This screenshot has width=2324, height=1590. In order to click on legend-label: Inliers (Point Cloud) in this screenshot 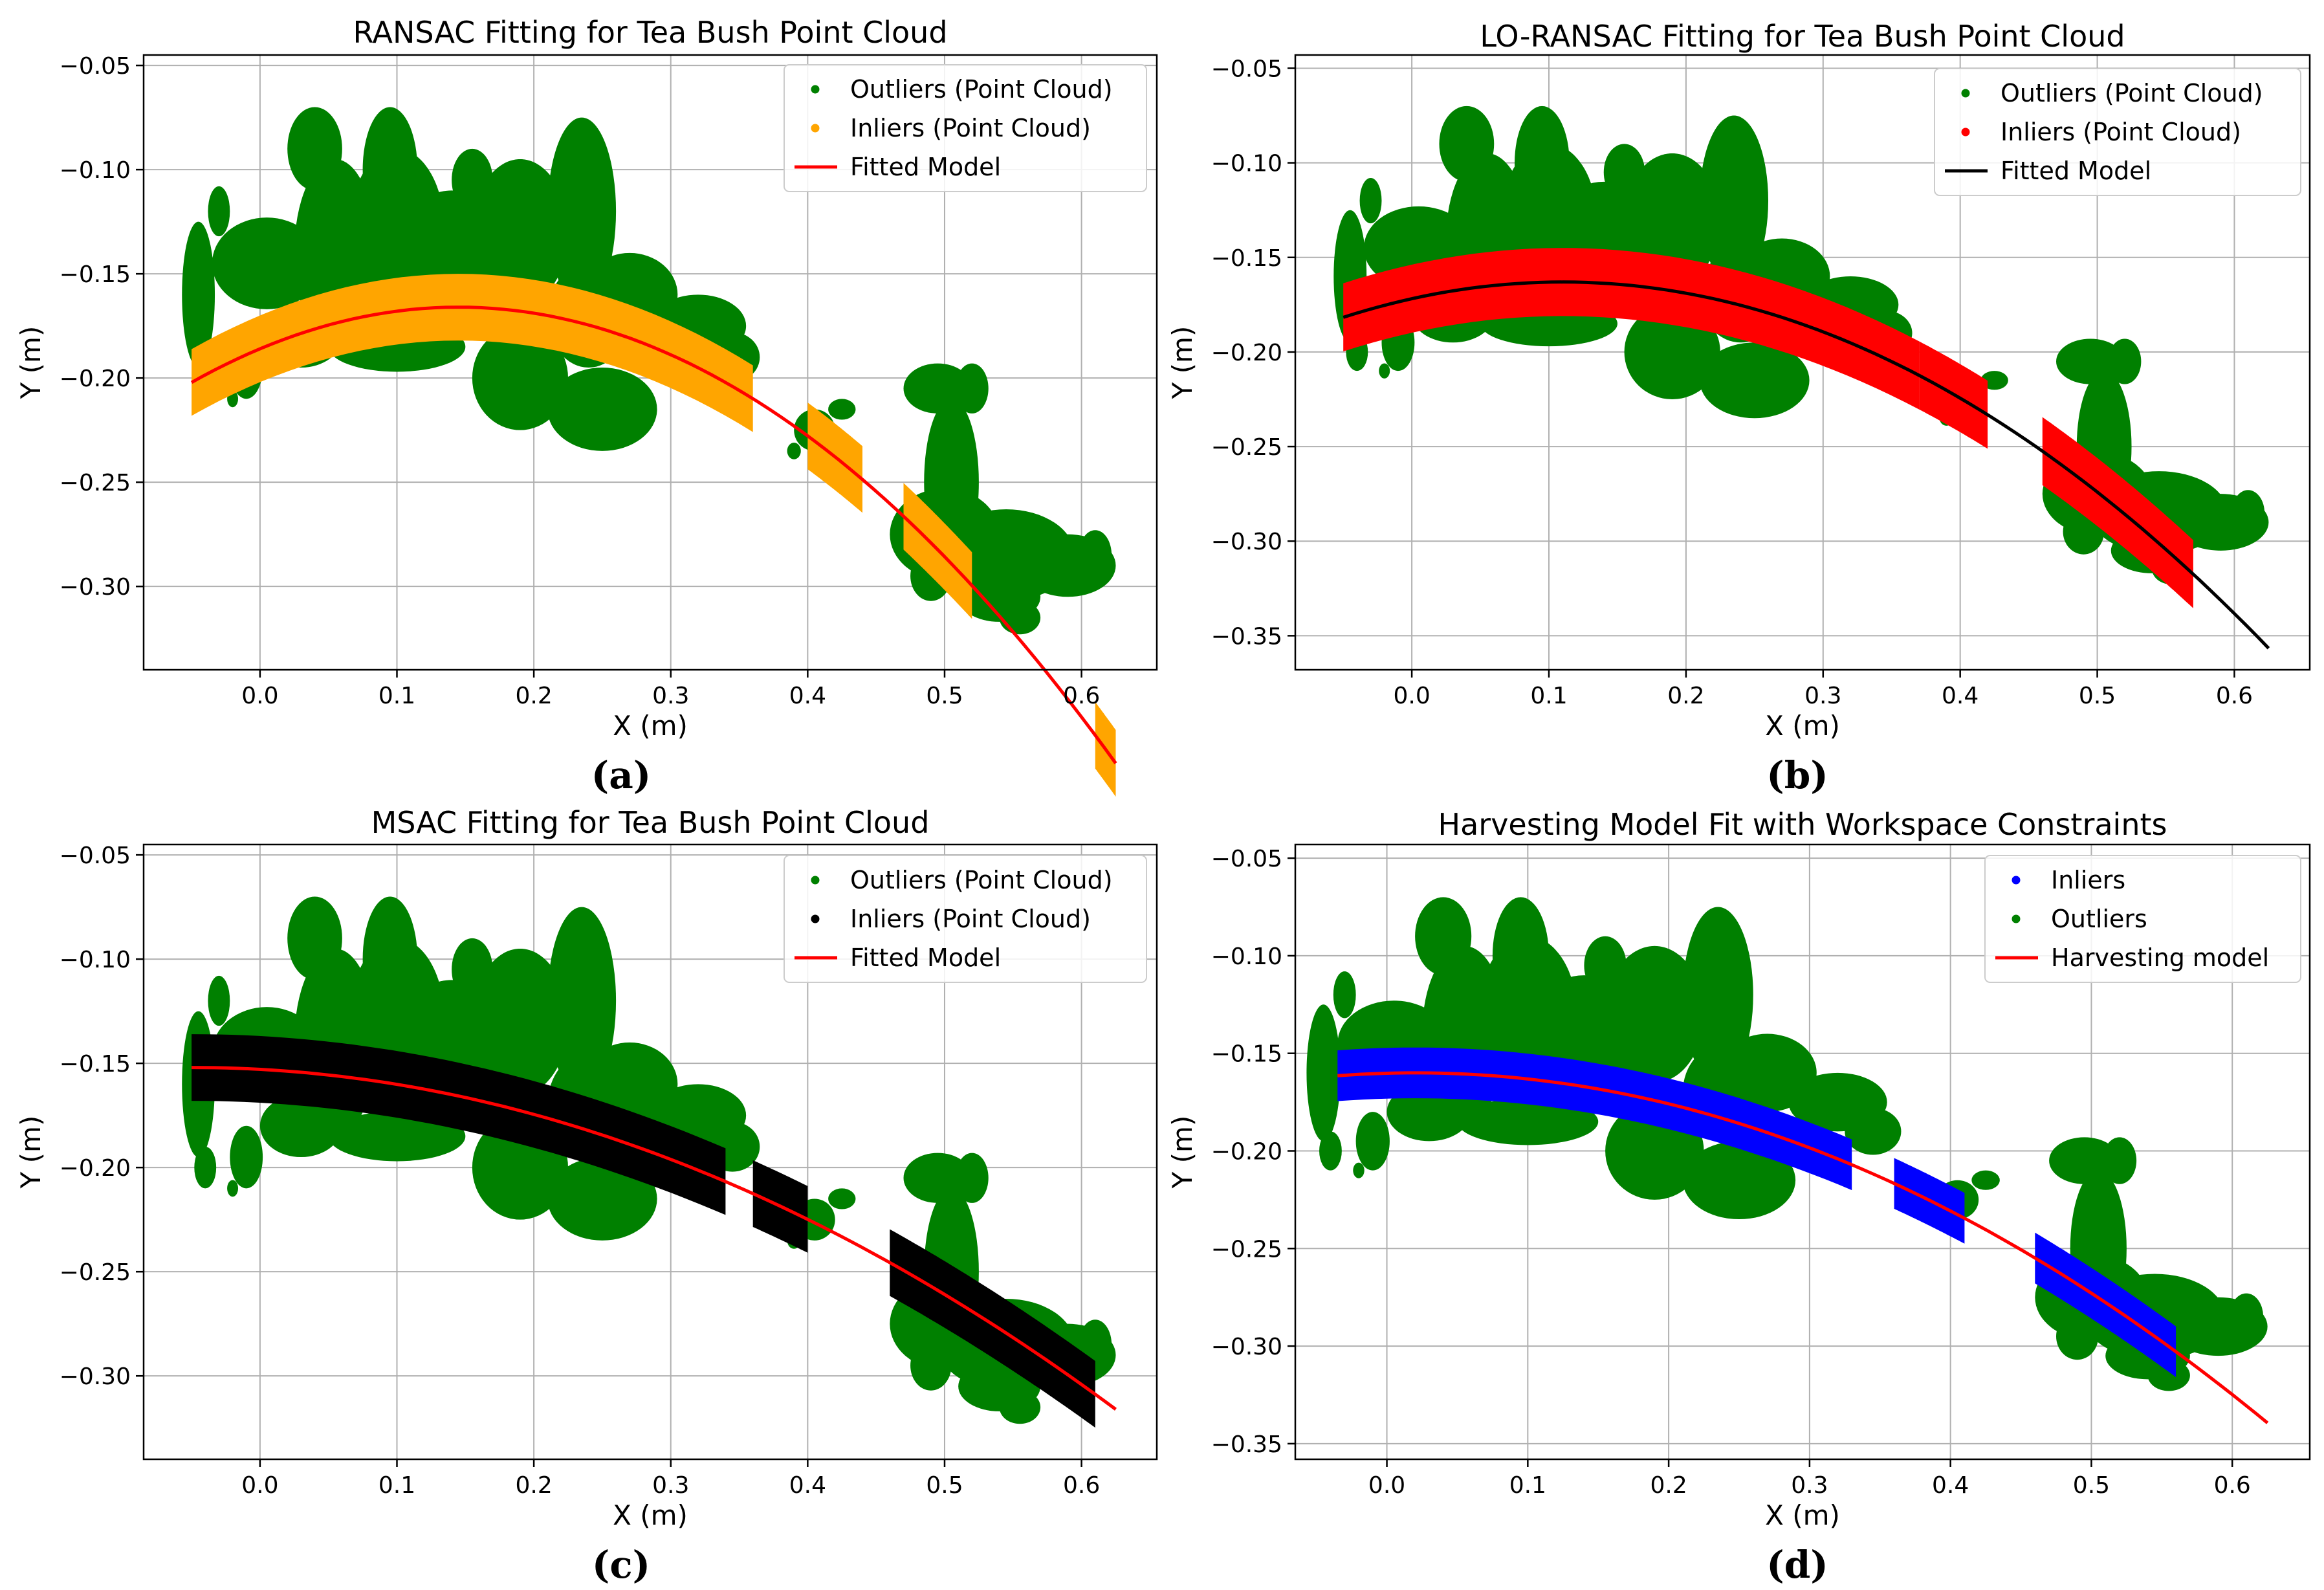, I will do `click(971, 919)`.